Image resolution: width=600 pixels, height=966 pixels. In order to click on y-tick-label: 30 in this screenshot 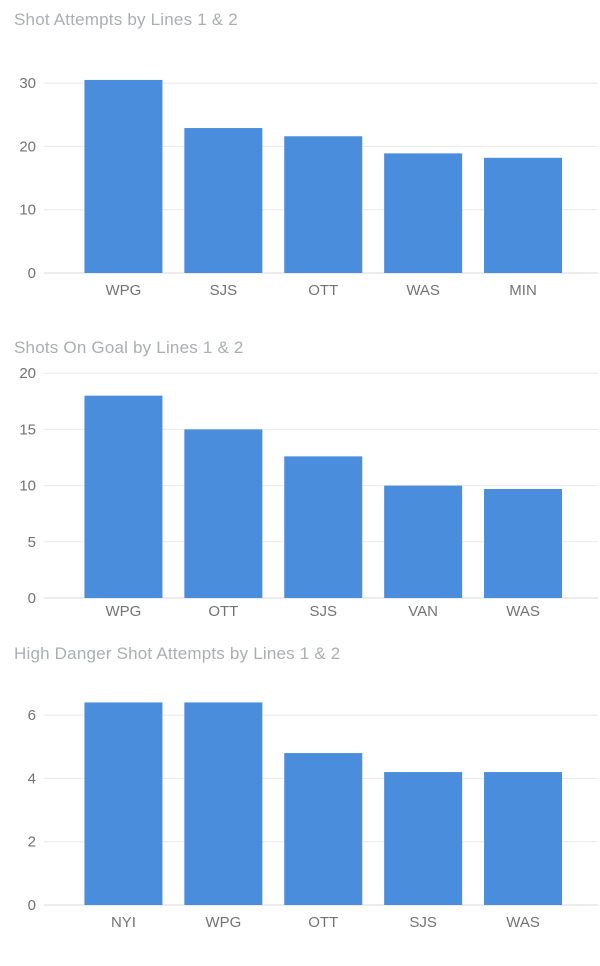, I will do `click(27, 83)`.